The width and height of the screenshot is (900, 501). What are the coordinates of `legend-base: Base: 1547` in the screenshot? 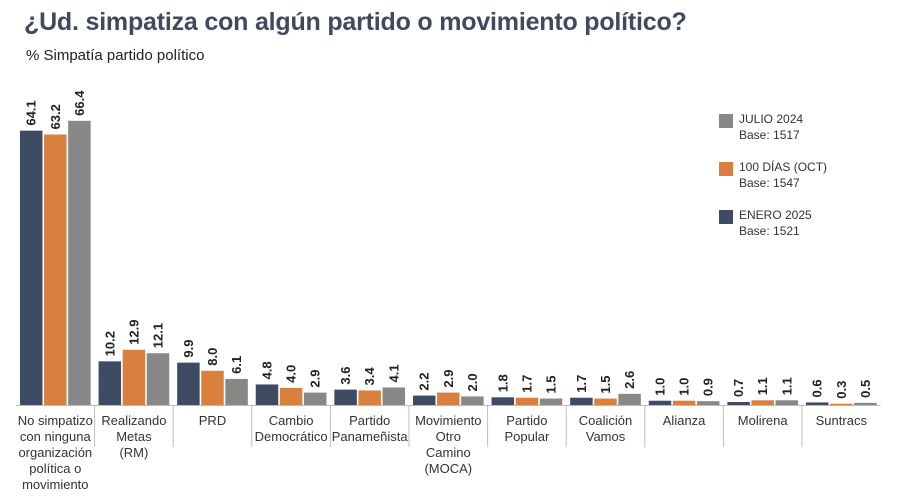 It's located at (769, 183).